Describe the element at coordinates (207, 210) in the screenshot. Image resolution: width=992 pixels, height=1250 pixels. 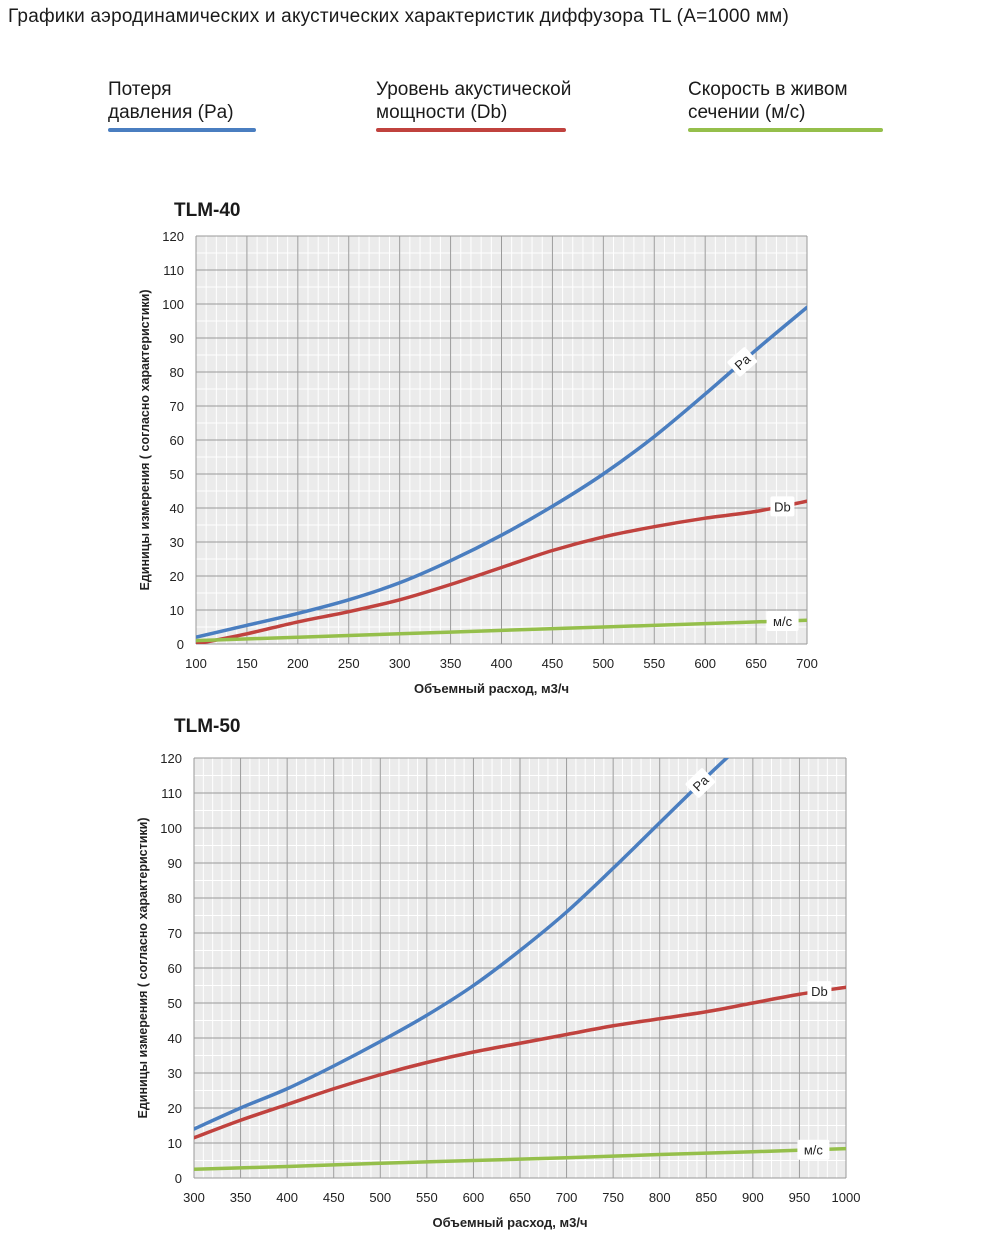
I see `chart-title-tlm40: TLM-40` at that location.